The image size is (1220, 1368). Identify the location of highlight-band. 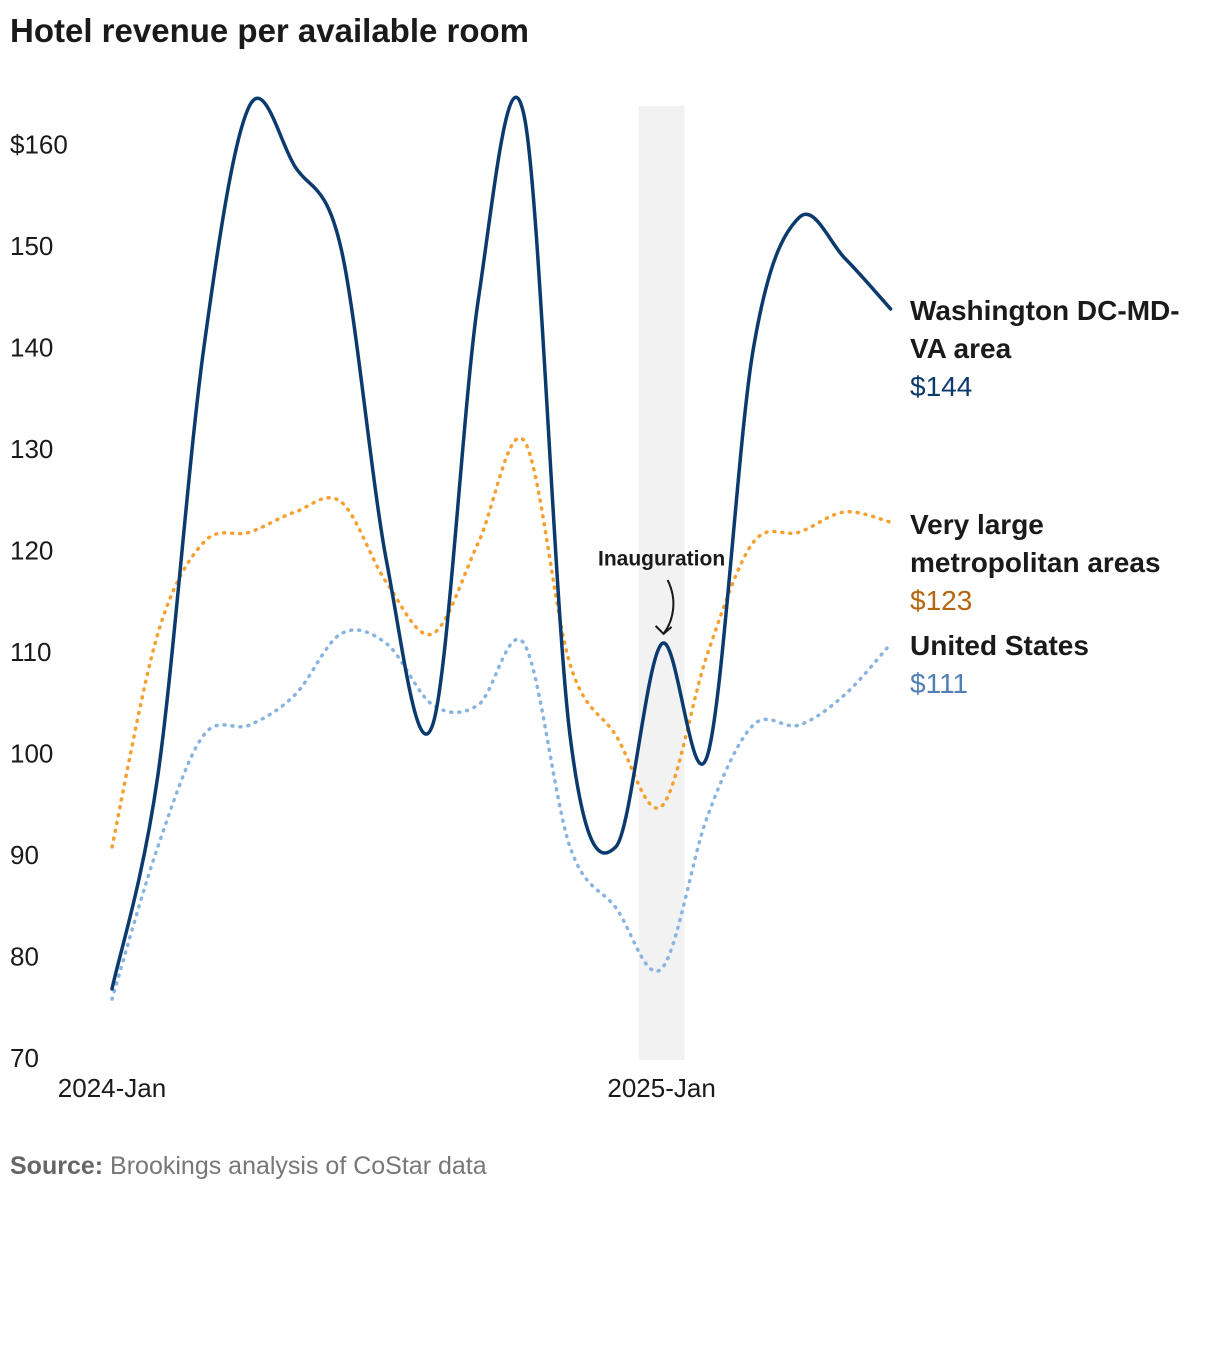
(661, 583).